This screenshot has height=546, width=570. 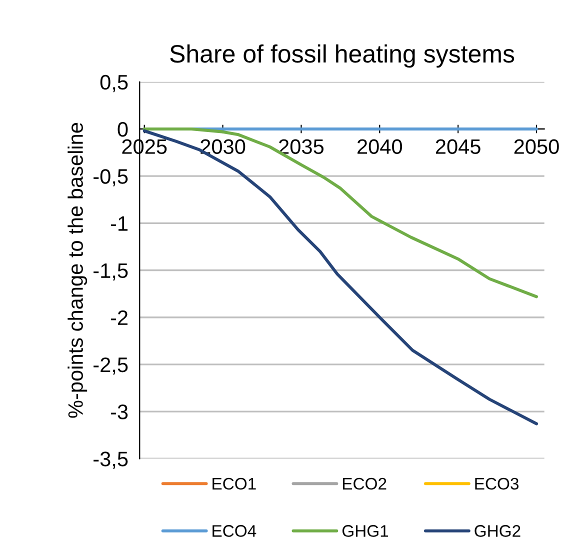 What do you see at coordinates (78, 270) in the screenshot?
I see `y-axis-title: %-points change to the baseline` at bounding box center [78, 270].